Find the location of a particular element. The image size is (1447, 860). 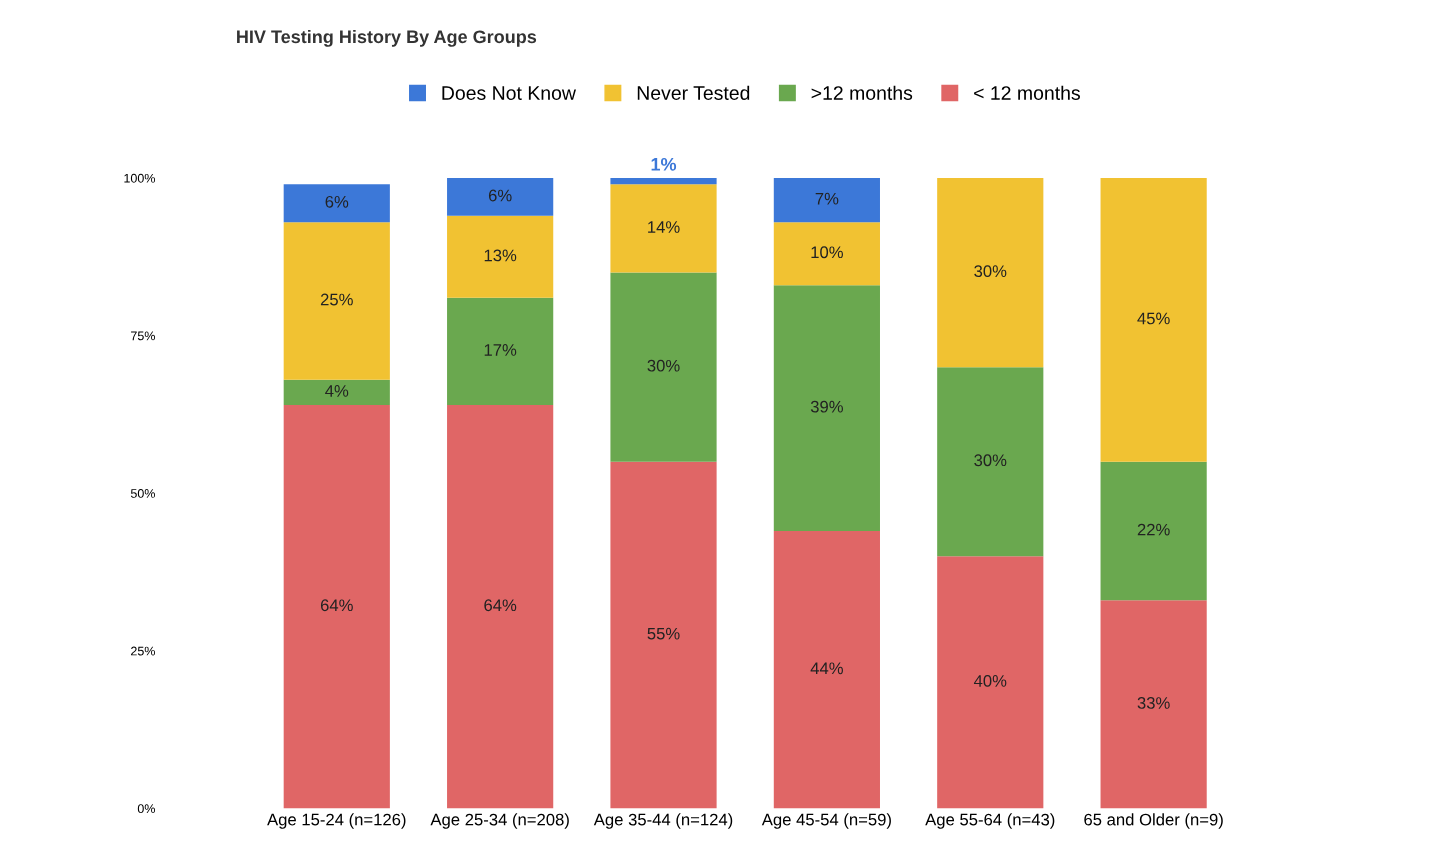

data-label: 7% is located at coordinates (827, 198).